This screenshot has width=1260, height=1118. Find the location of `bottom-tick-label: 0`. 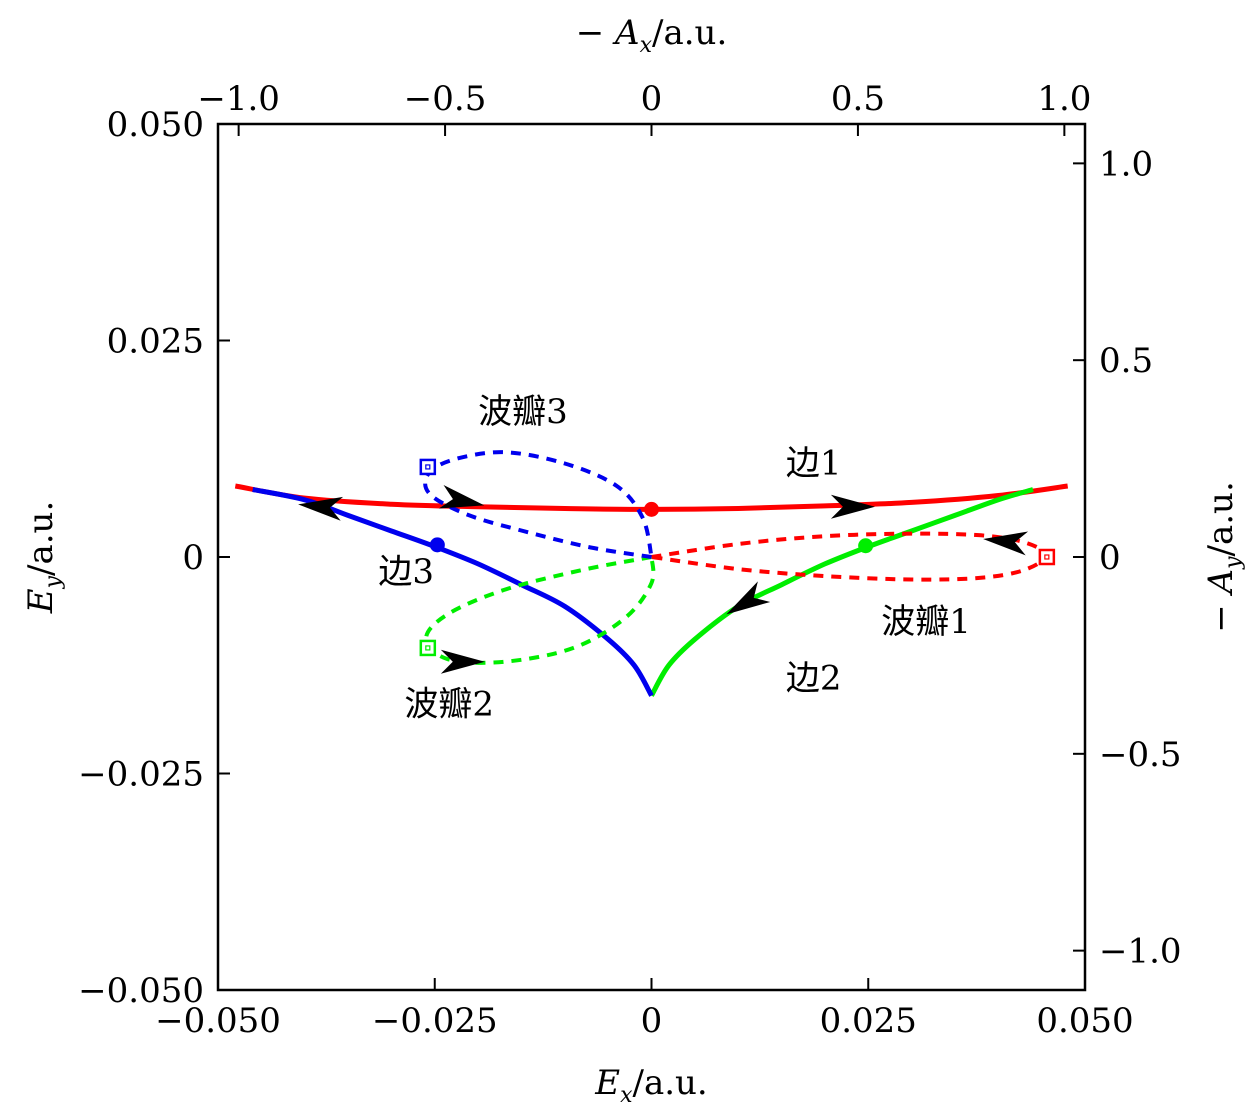

bottom-tick-label: 0 is located at coordinates (652, 1021).